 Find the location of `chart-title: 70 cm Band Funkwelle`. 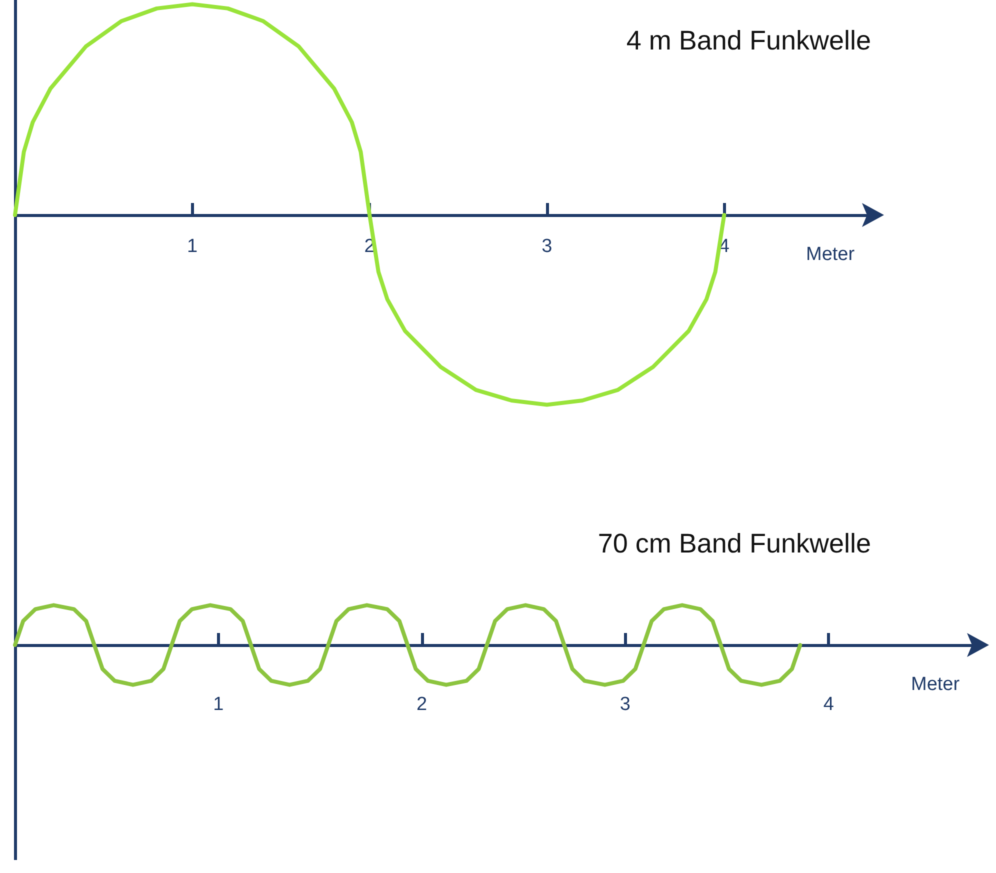

chart-title: 70 cm Band Funkwelle is located at coordinates (735, 543).